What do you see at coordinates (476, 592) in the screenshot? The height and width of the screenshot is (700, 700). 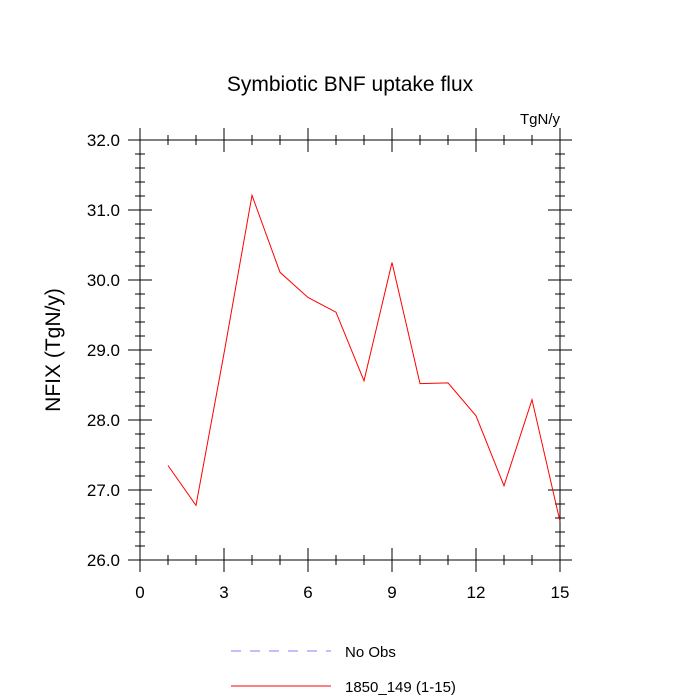 I see `x-tick-label: 12` at bounding box center [476, 592].